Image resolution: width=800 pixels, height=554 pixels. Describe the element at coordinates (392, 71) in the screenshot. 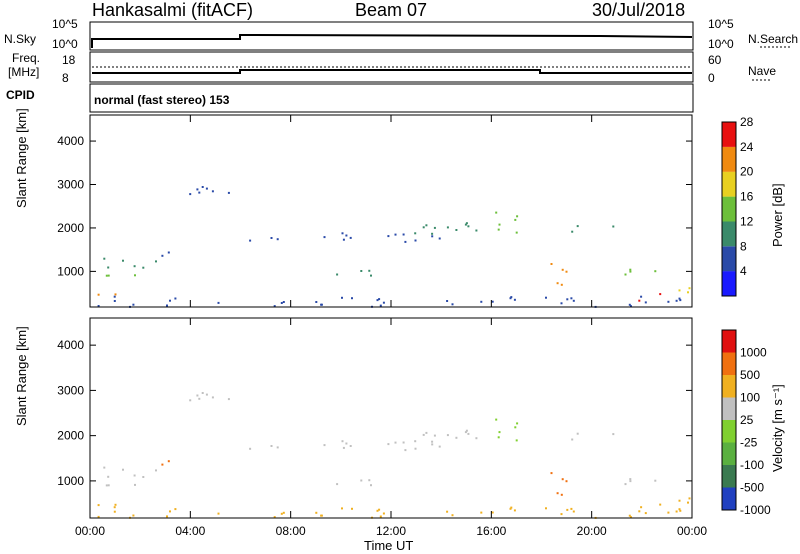

I see `freq-trace` at that location.